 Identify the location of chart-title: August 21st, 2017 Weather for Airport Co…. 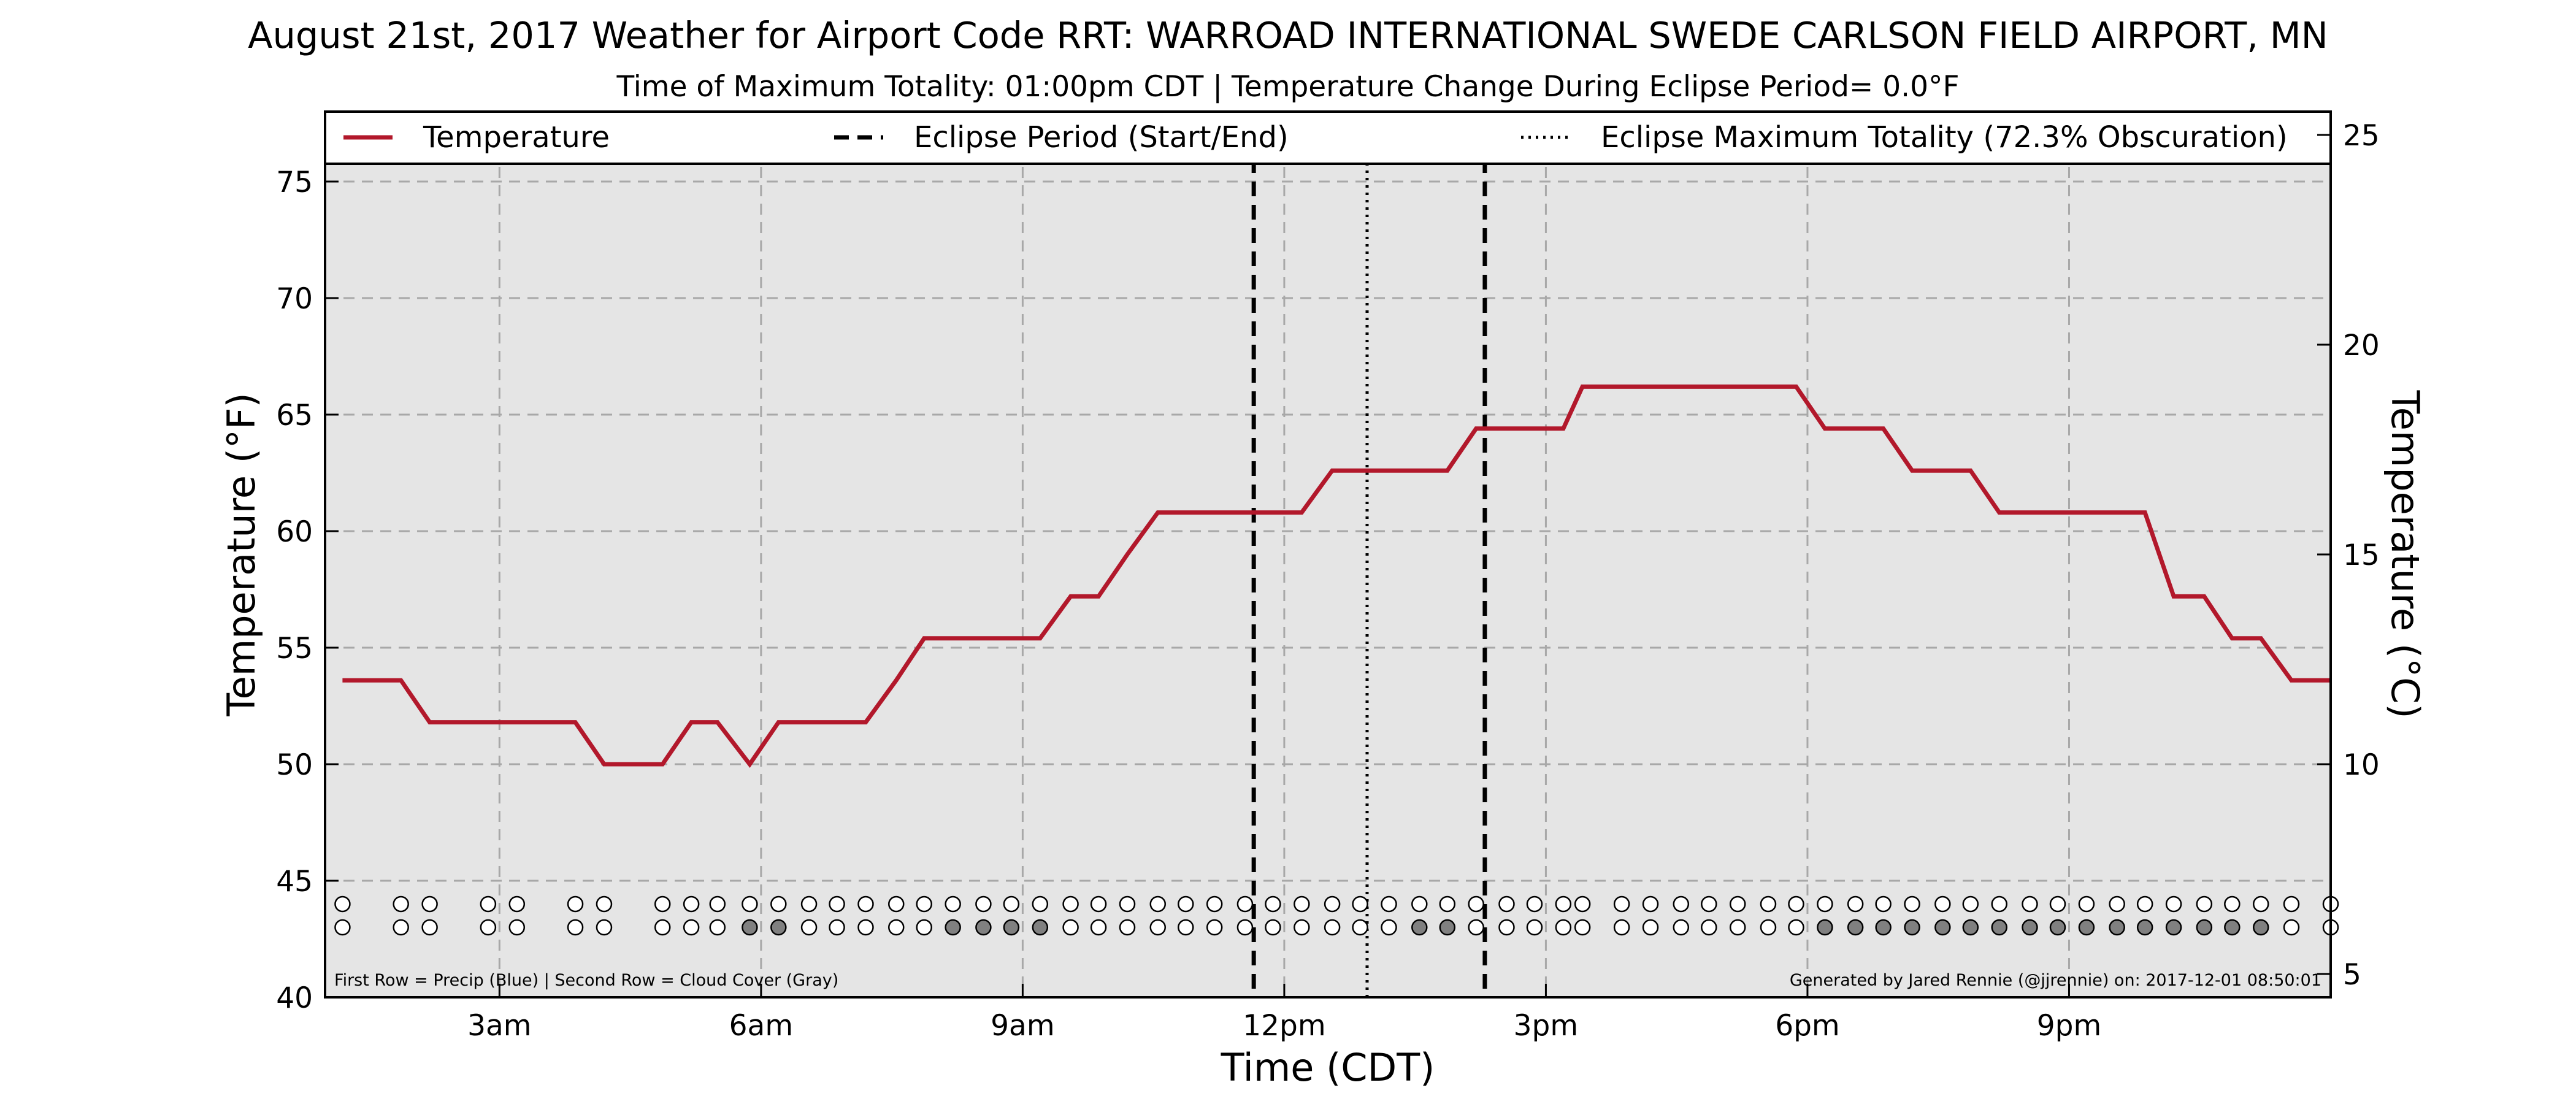
(1288, 35).